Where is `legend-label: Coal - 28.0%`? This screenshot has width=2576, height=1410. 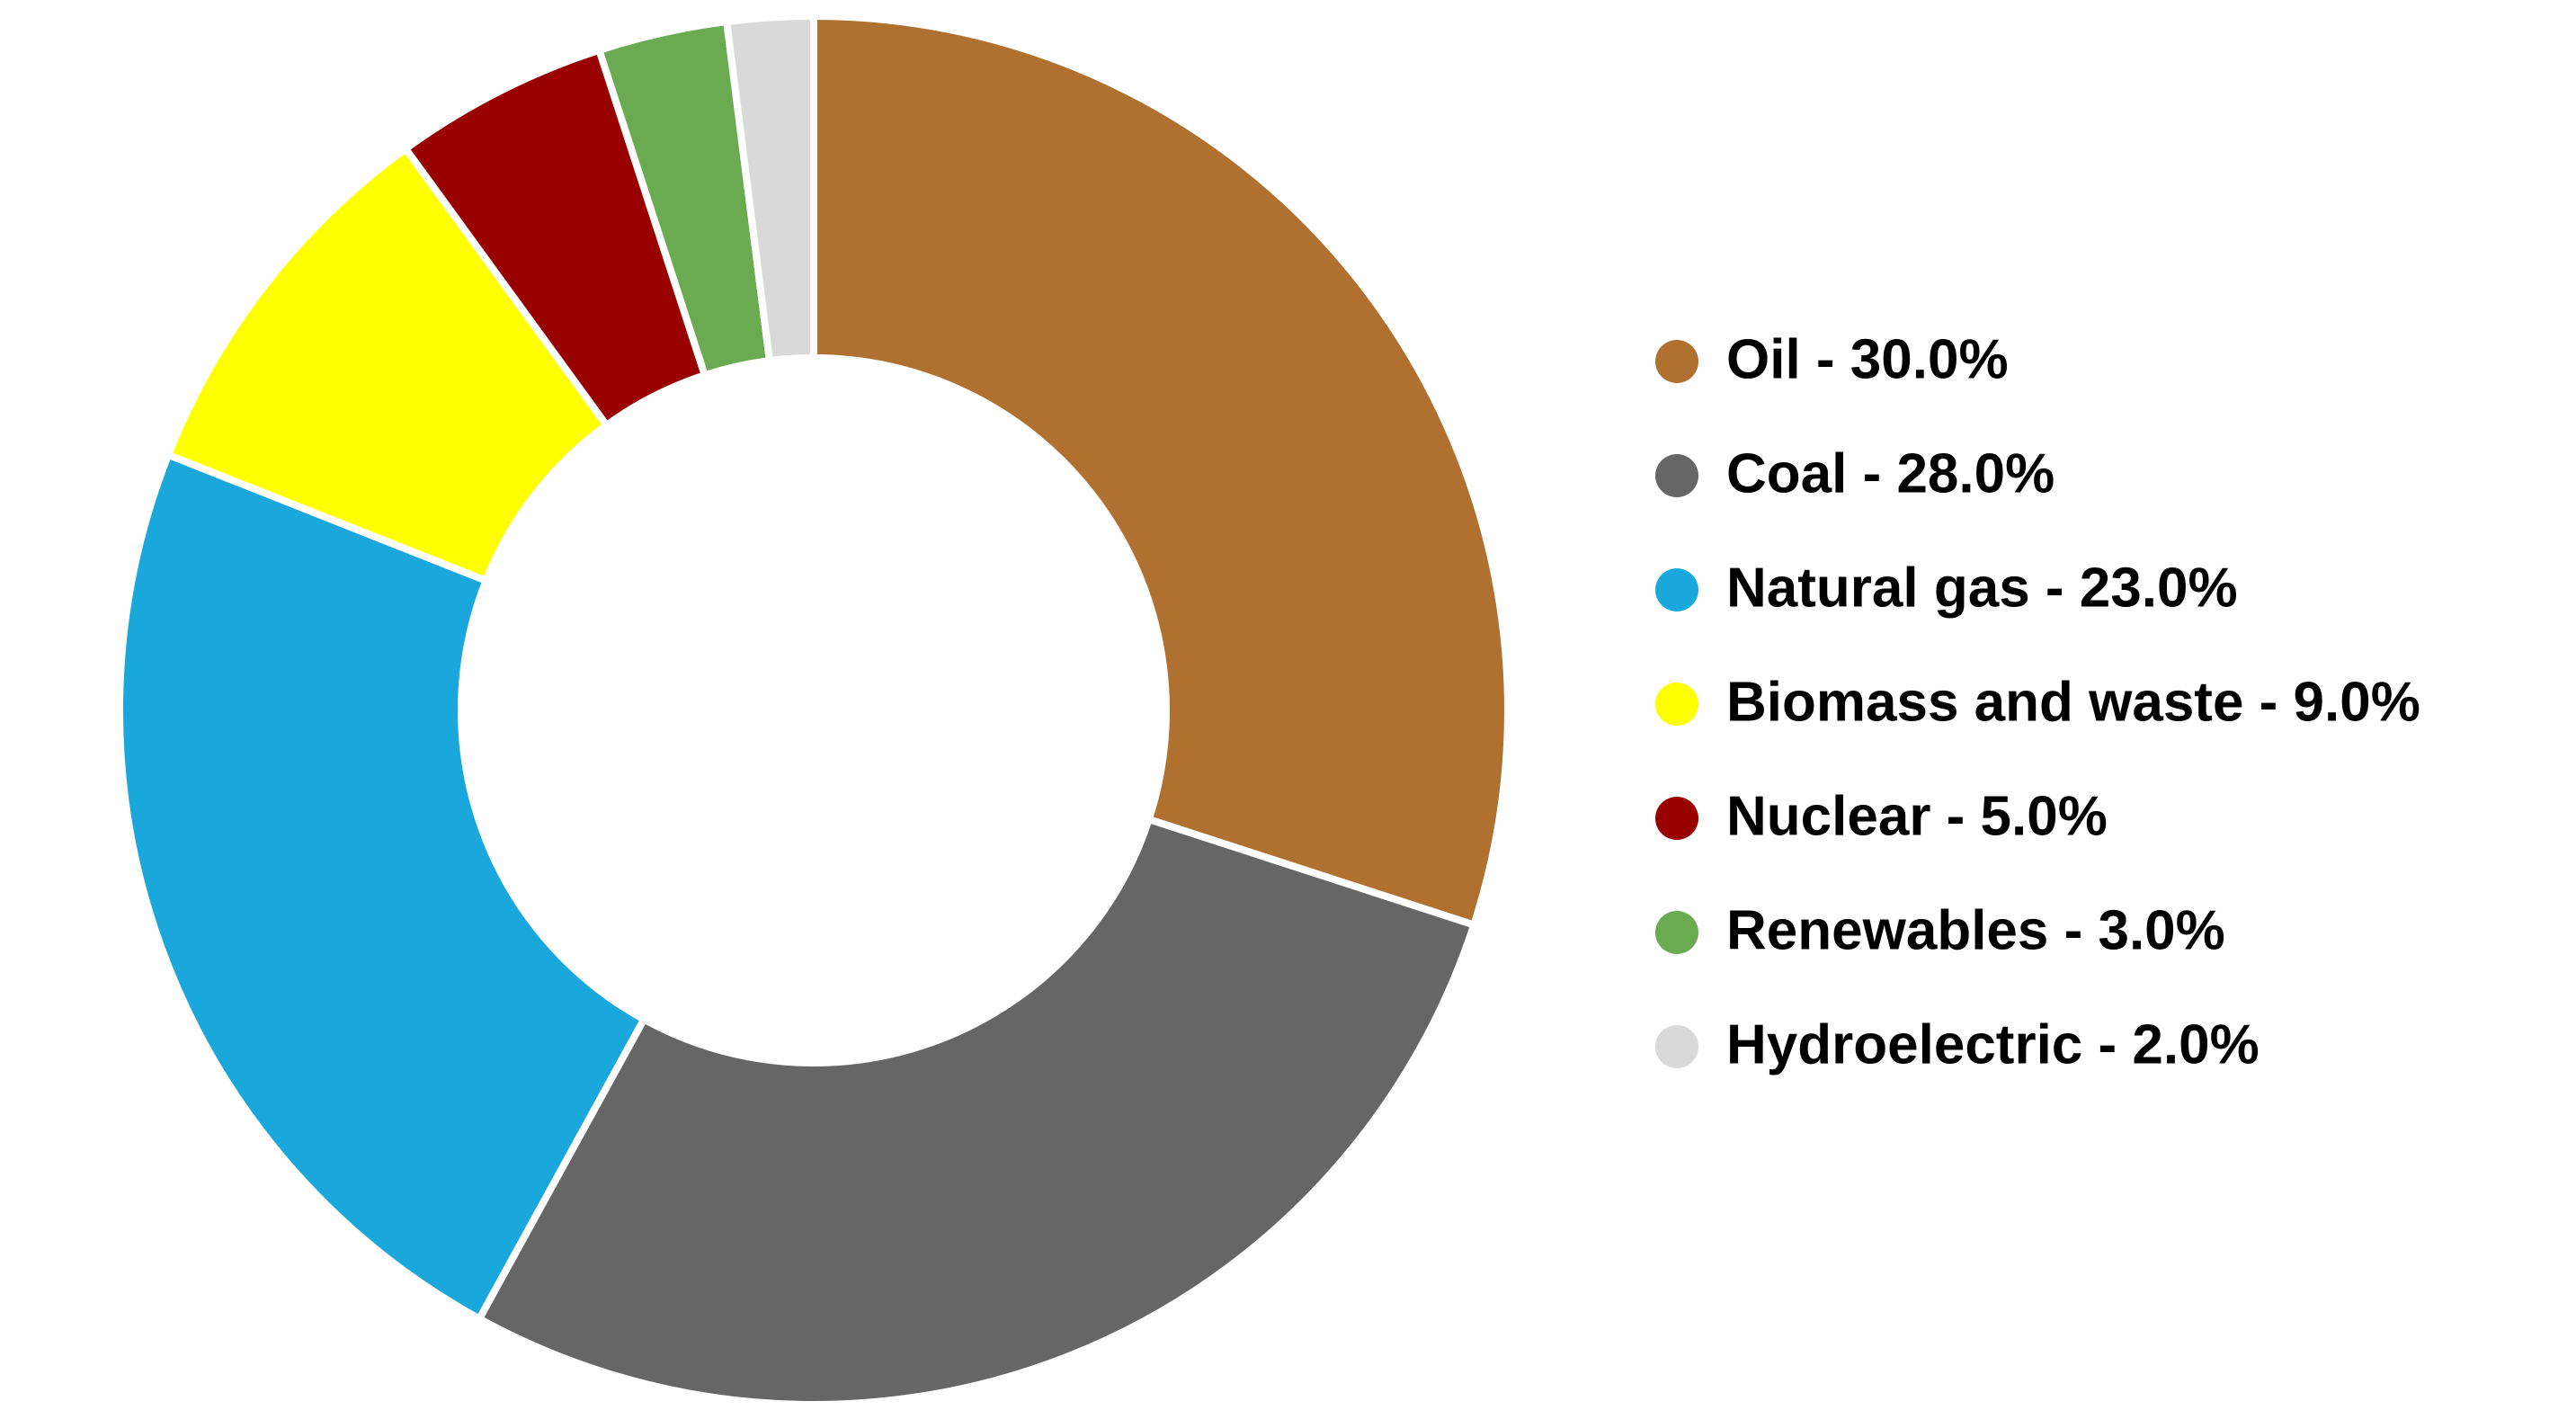 legend-label: Coal - 28.0% is located at coordinates (1890, 473).